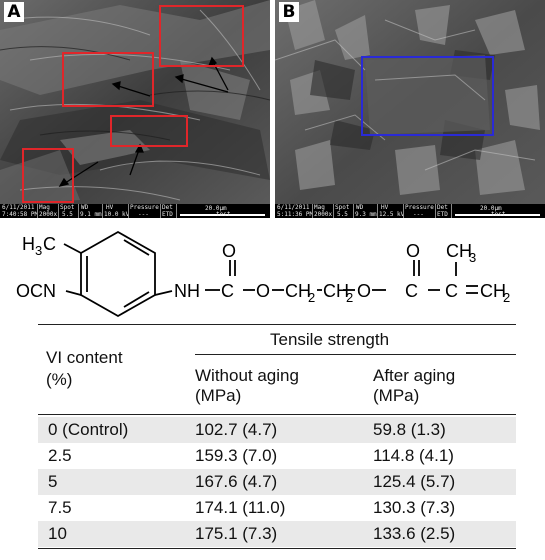  I want to click on cell-vi: 5, so click(53, 481).